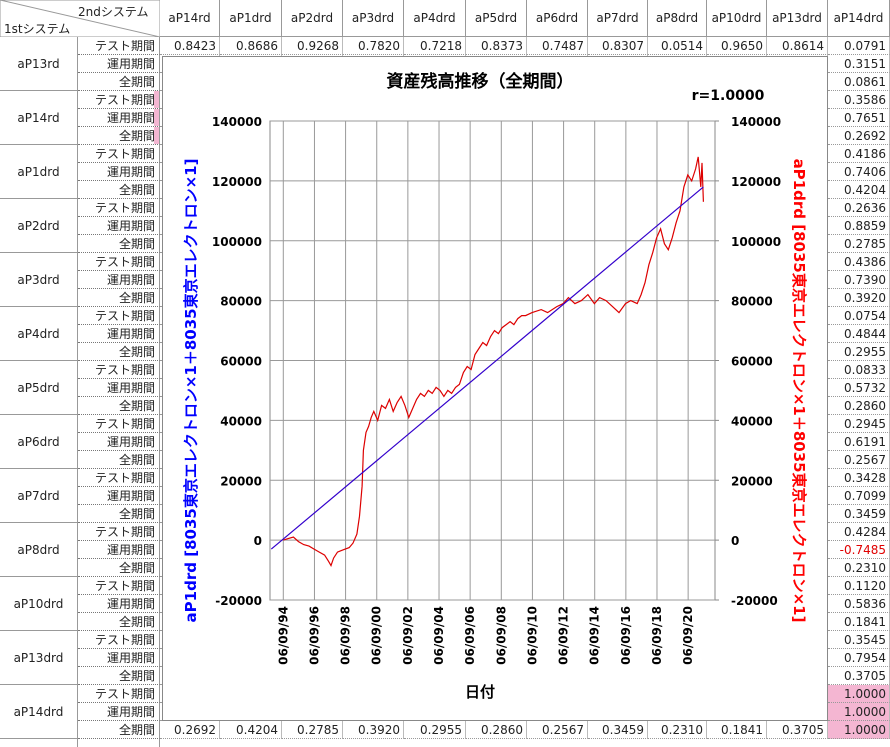  Describe the element at coordinates (190, 46) in the screenshot. I see `value-cell: 0.8423` at that location.